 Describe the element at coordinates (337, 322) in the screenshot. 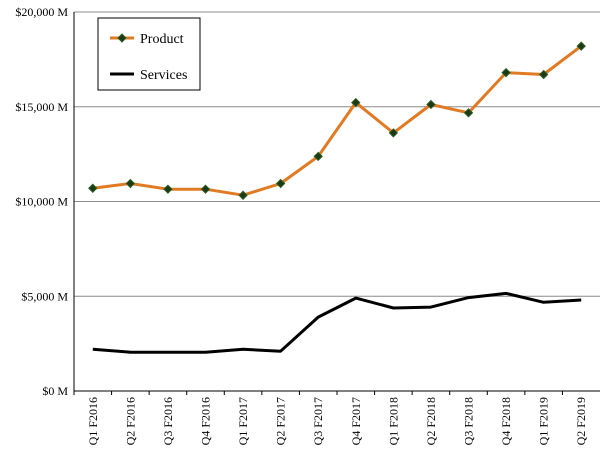

I see `series-line-services` at that location.